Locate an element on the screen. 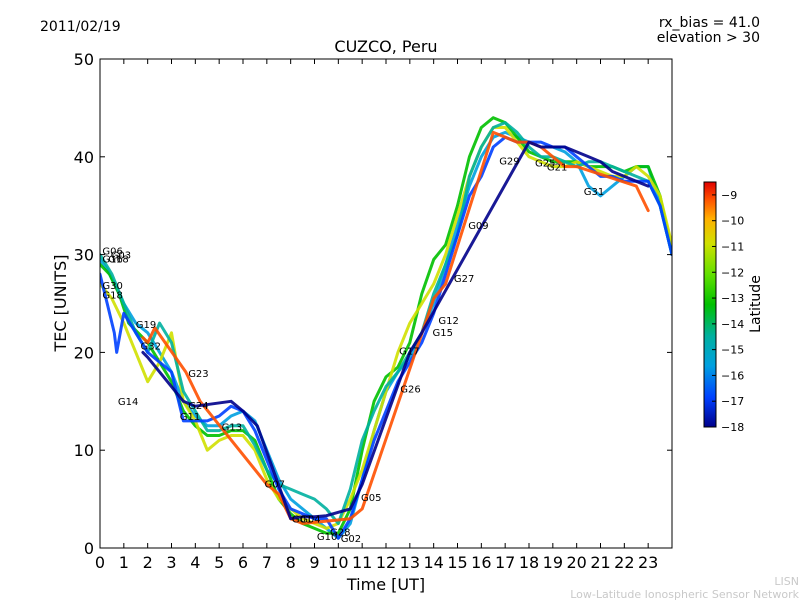  y-axis-label: TEC [UNITS] is located at coordinates (60, 304).